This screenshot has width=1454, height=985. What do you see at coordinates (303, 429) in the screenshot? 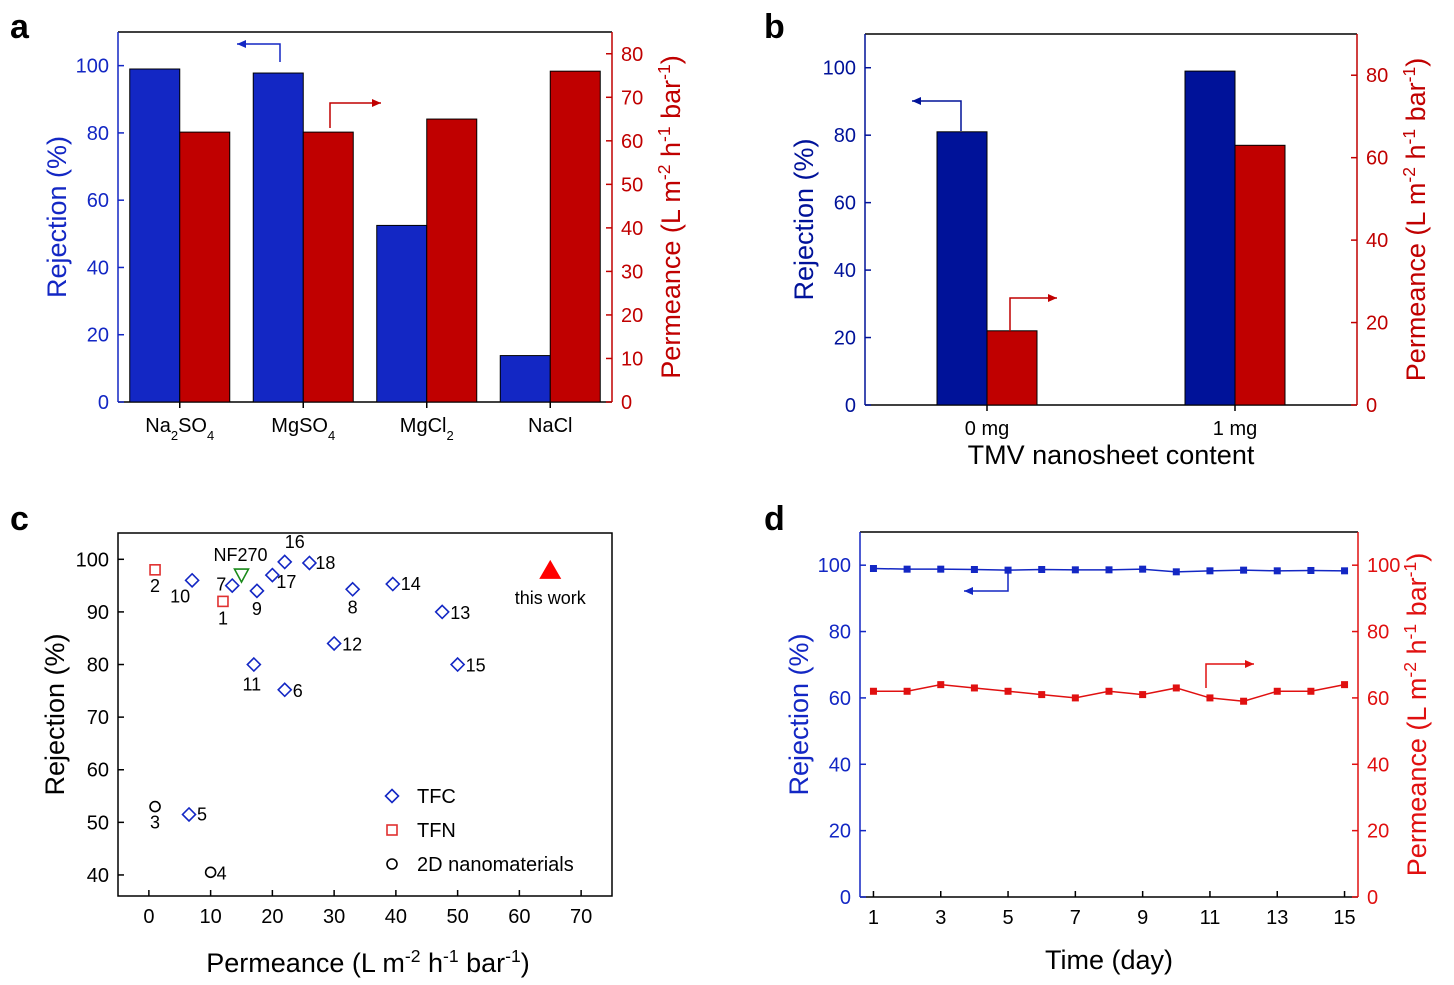
I see `a-category-label: MgSO4` at bounding box center [303, 429].